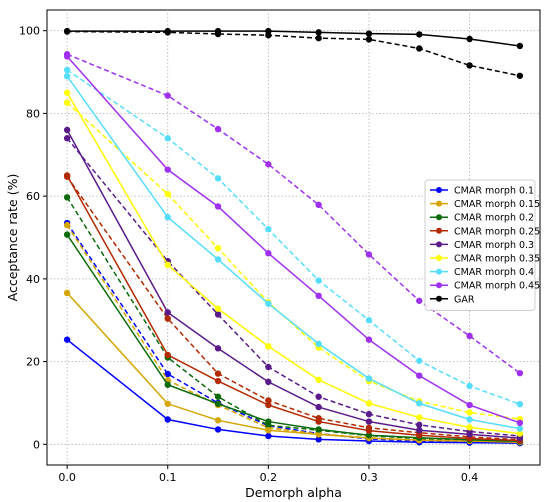 This screenshot has height=502, width=550. Describe the element at coordinates (497, 204) in the screenshot. I see `legend-label: CMAR morph 0.15` at that location.